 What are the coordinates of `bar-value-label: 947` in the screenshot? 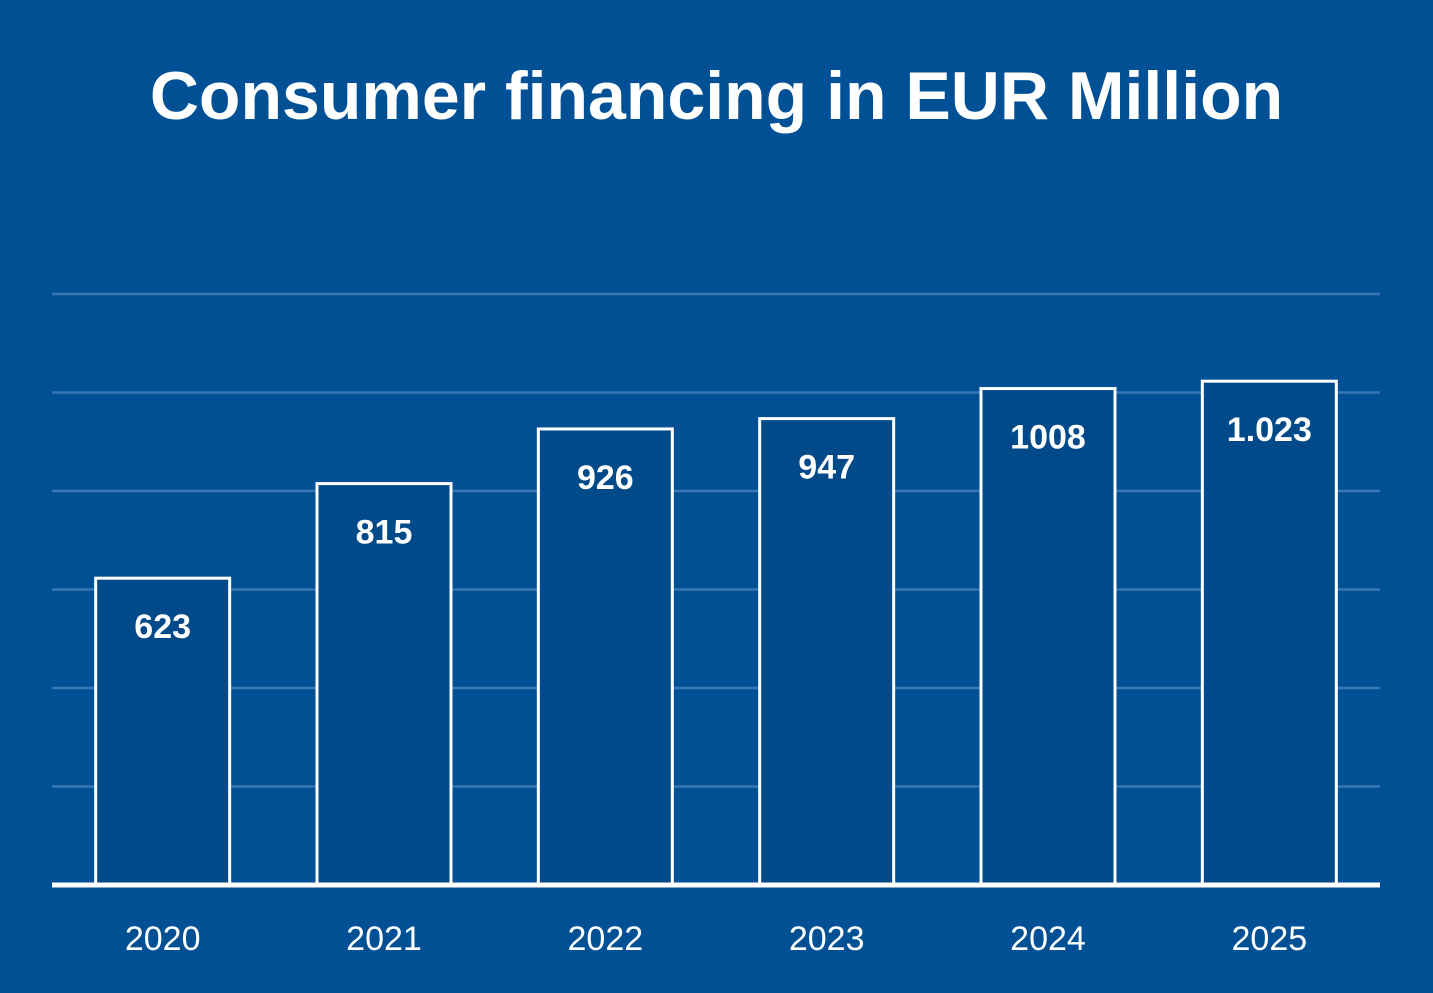 It's located at (826, 468).